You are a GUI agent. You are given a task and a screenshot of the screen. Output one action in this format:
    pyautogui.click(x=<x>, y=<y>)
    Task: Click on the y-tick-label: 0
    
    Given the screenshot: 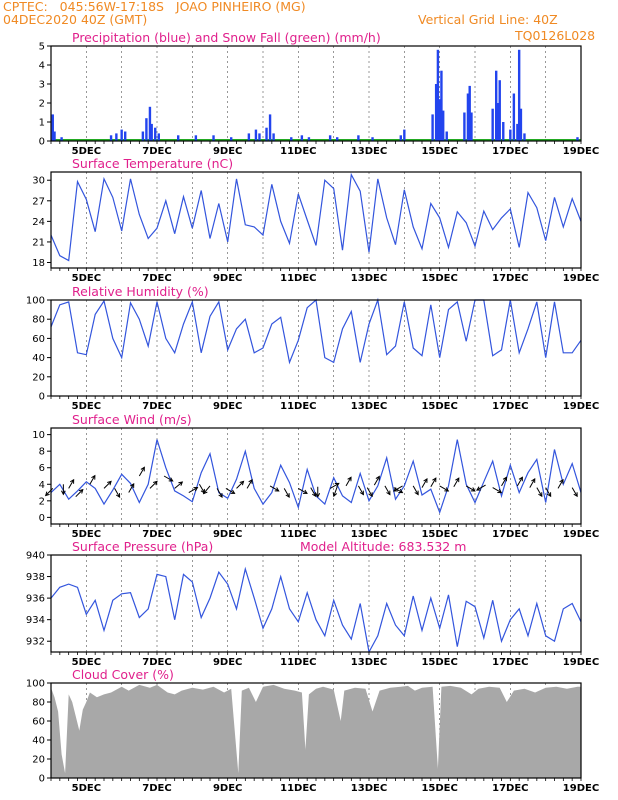 What is the action you would take?
    pyautogui.click(x=42, y=397)
    